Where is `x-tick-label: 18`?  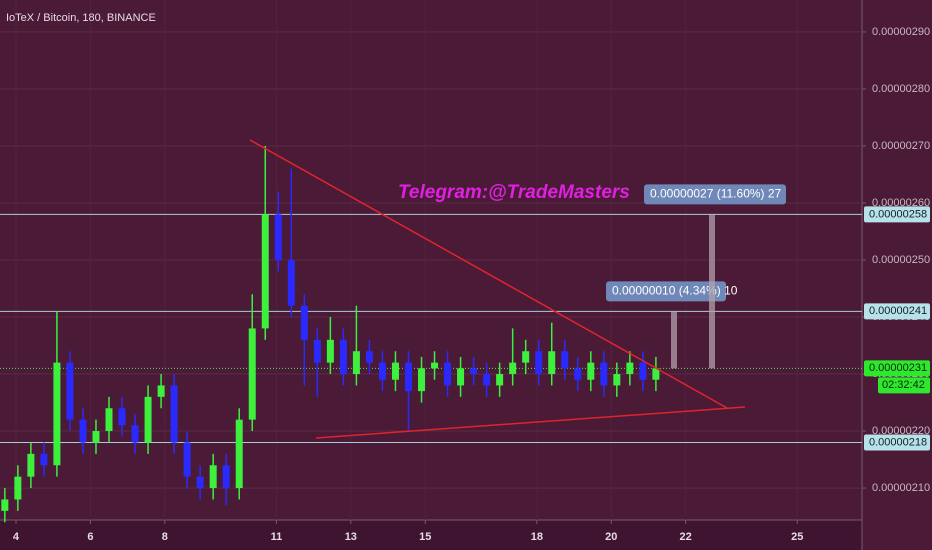
x-tick-label: 18 is located at coordinates (537, 537).